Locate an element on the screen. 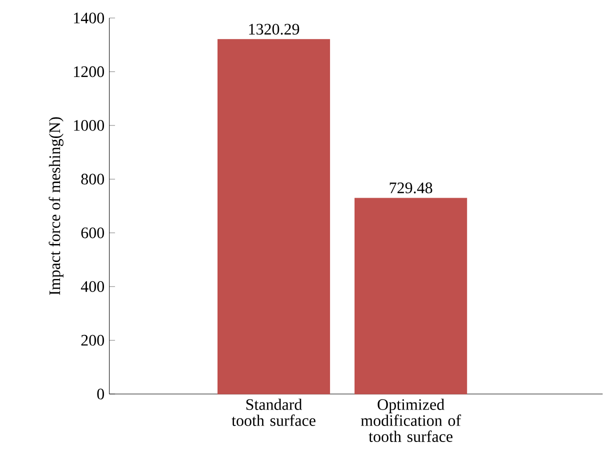 The width and height of the screenshot is (608, 458). y-tick-label: 800 is located at coordinates (92, 179).